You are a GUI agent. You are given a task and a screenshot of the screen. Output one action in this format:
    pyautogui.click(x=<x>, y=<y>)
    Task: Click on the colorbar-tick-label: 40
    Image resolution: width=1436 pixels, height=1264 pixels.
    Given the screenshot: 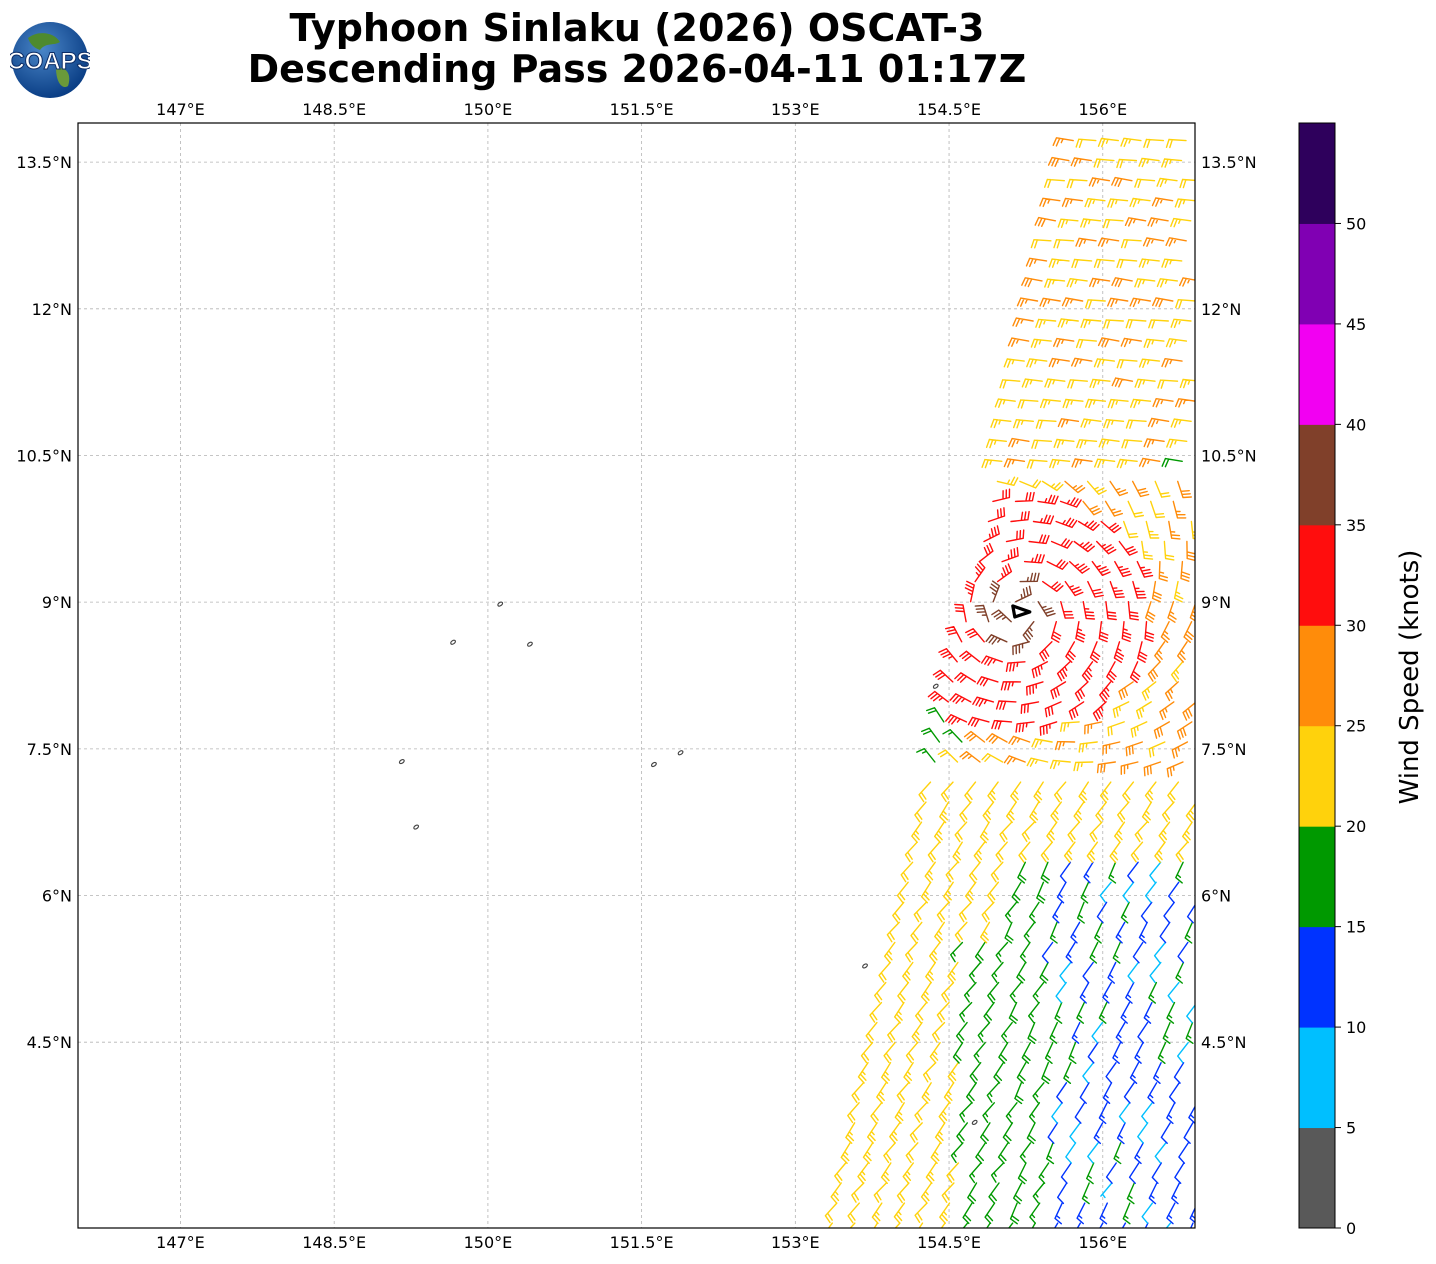 What is the action you would take?
    pyautogui.click(x=1356, y=424)
    